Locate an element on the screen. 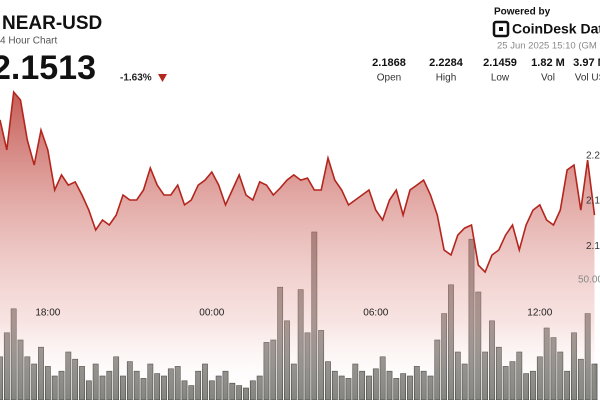 The width and height of the screenshot is (600, 400). price-change: -1.63% is located at coordinates (136, 78).